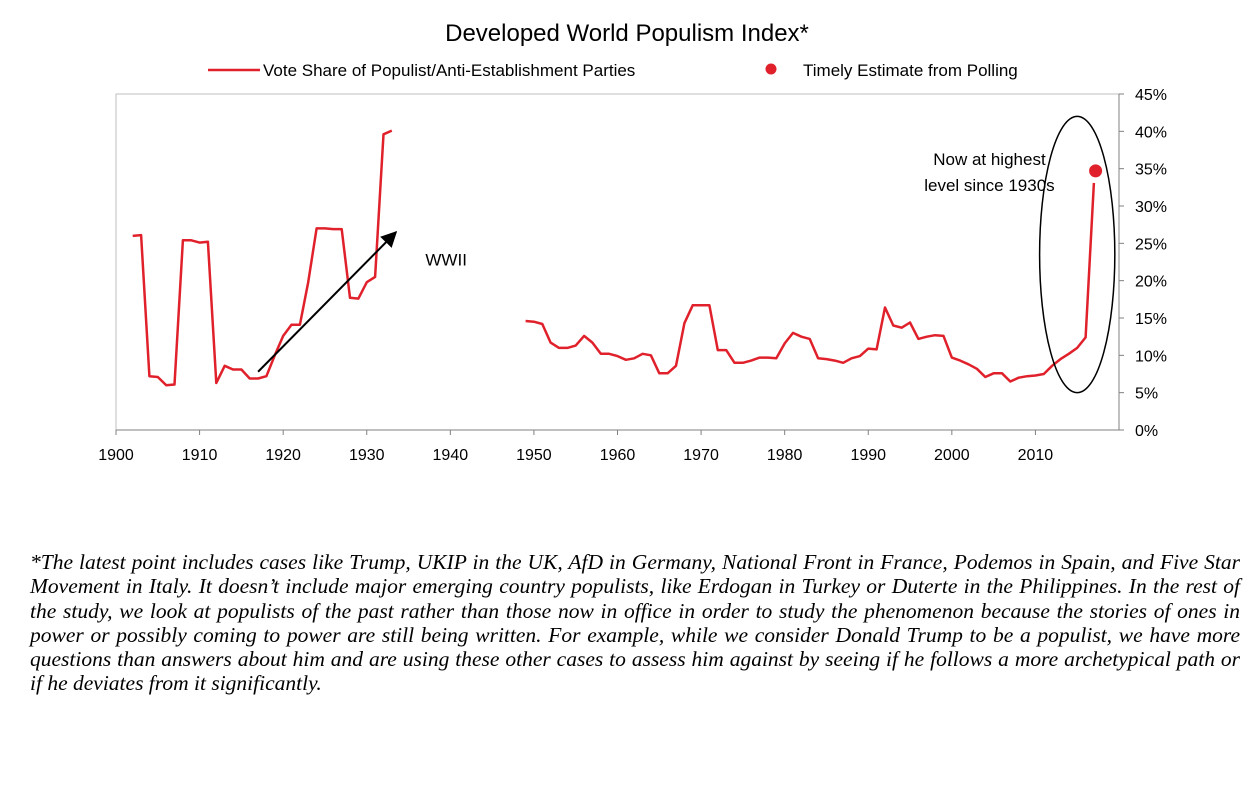  Describe the element at coordinates (1096, 171) in the screenshot. I see `polling-estimate-point` at that location.